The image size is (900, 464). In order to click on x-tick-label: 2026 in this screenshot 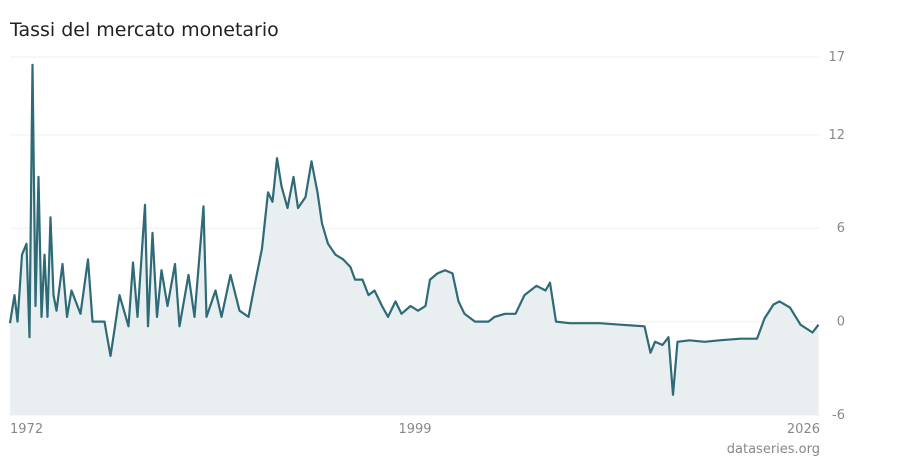, I will do `click(803, 429)`.